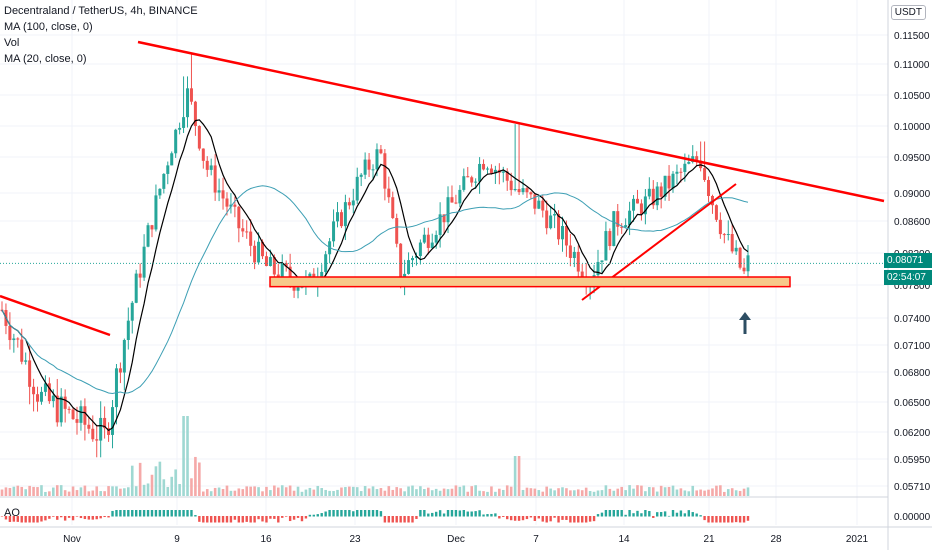  Describe the element at coordinates (908, 260) in the screenshot. I see `price-badge: 0.08071` at that location.